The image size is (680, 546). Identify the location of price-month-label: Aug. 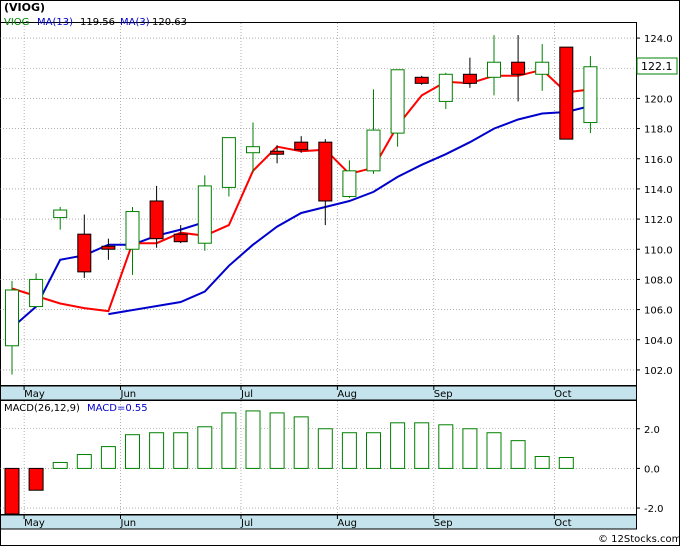
(347, 394).